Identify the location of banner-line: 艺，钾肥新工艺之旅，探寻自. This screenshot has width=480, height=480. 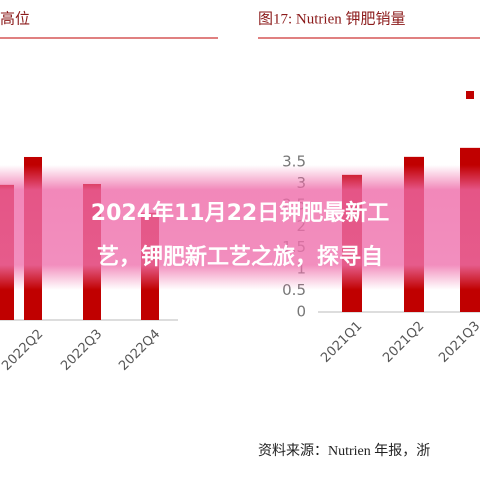
(240, 257).